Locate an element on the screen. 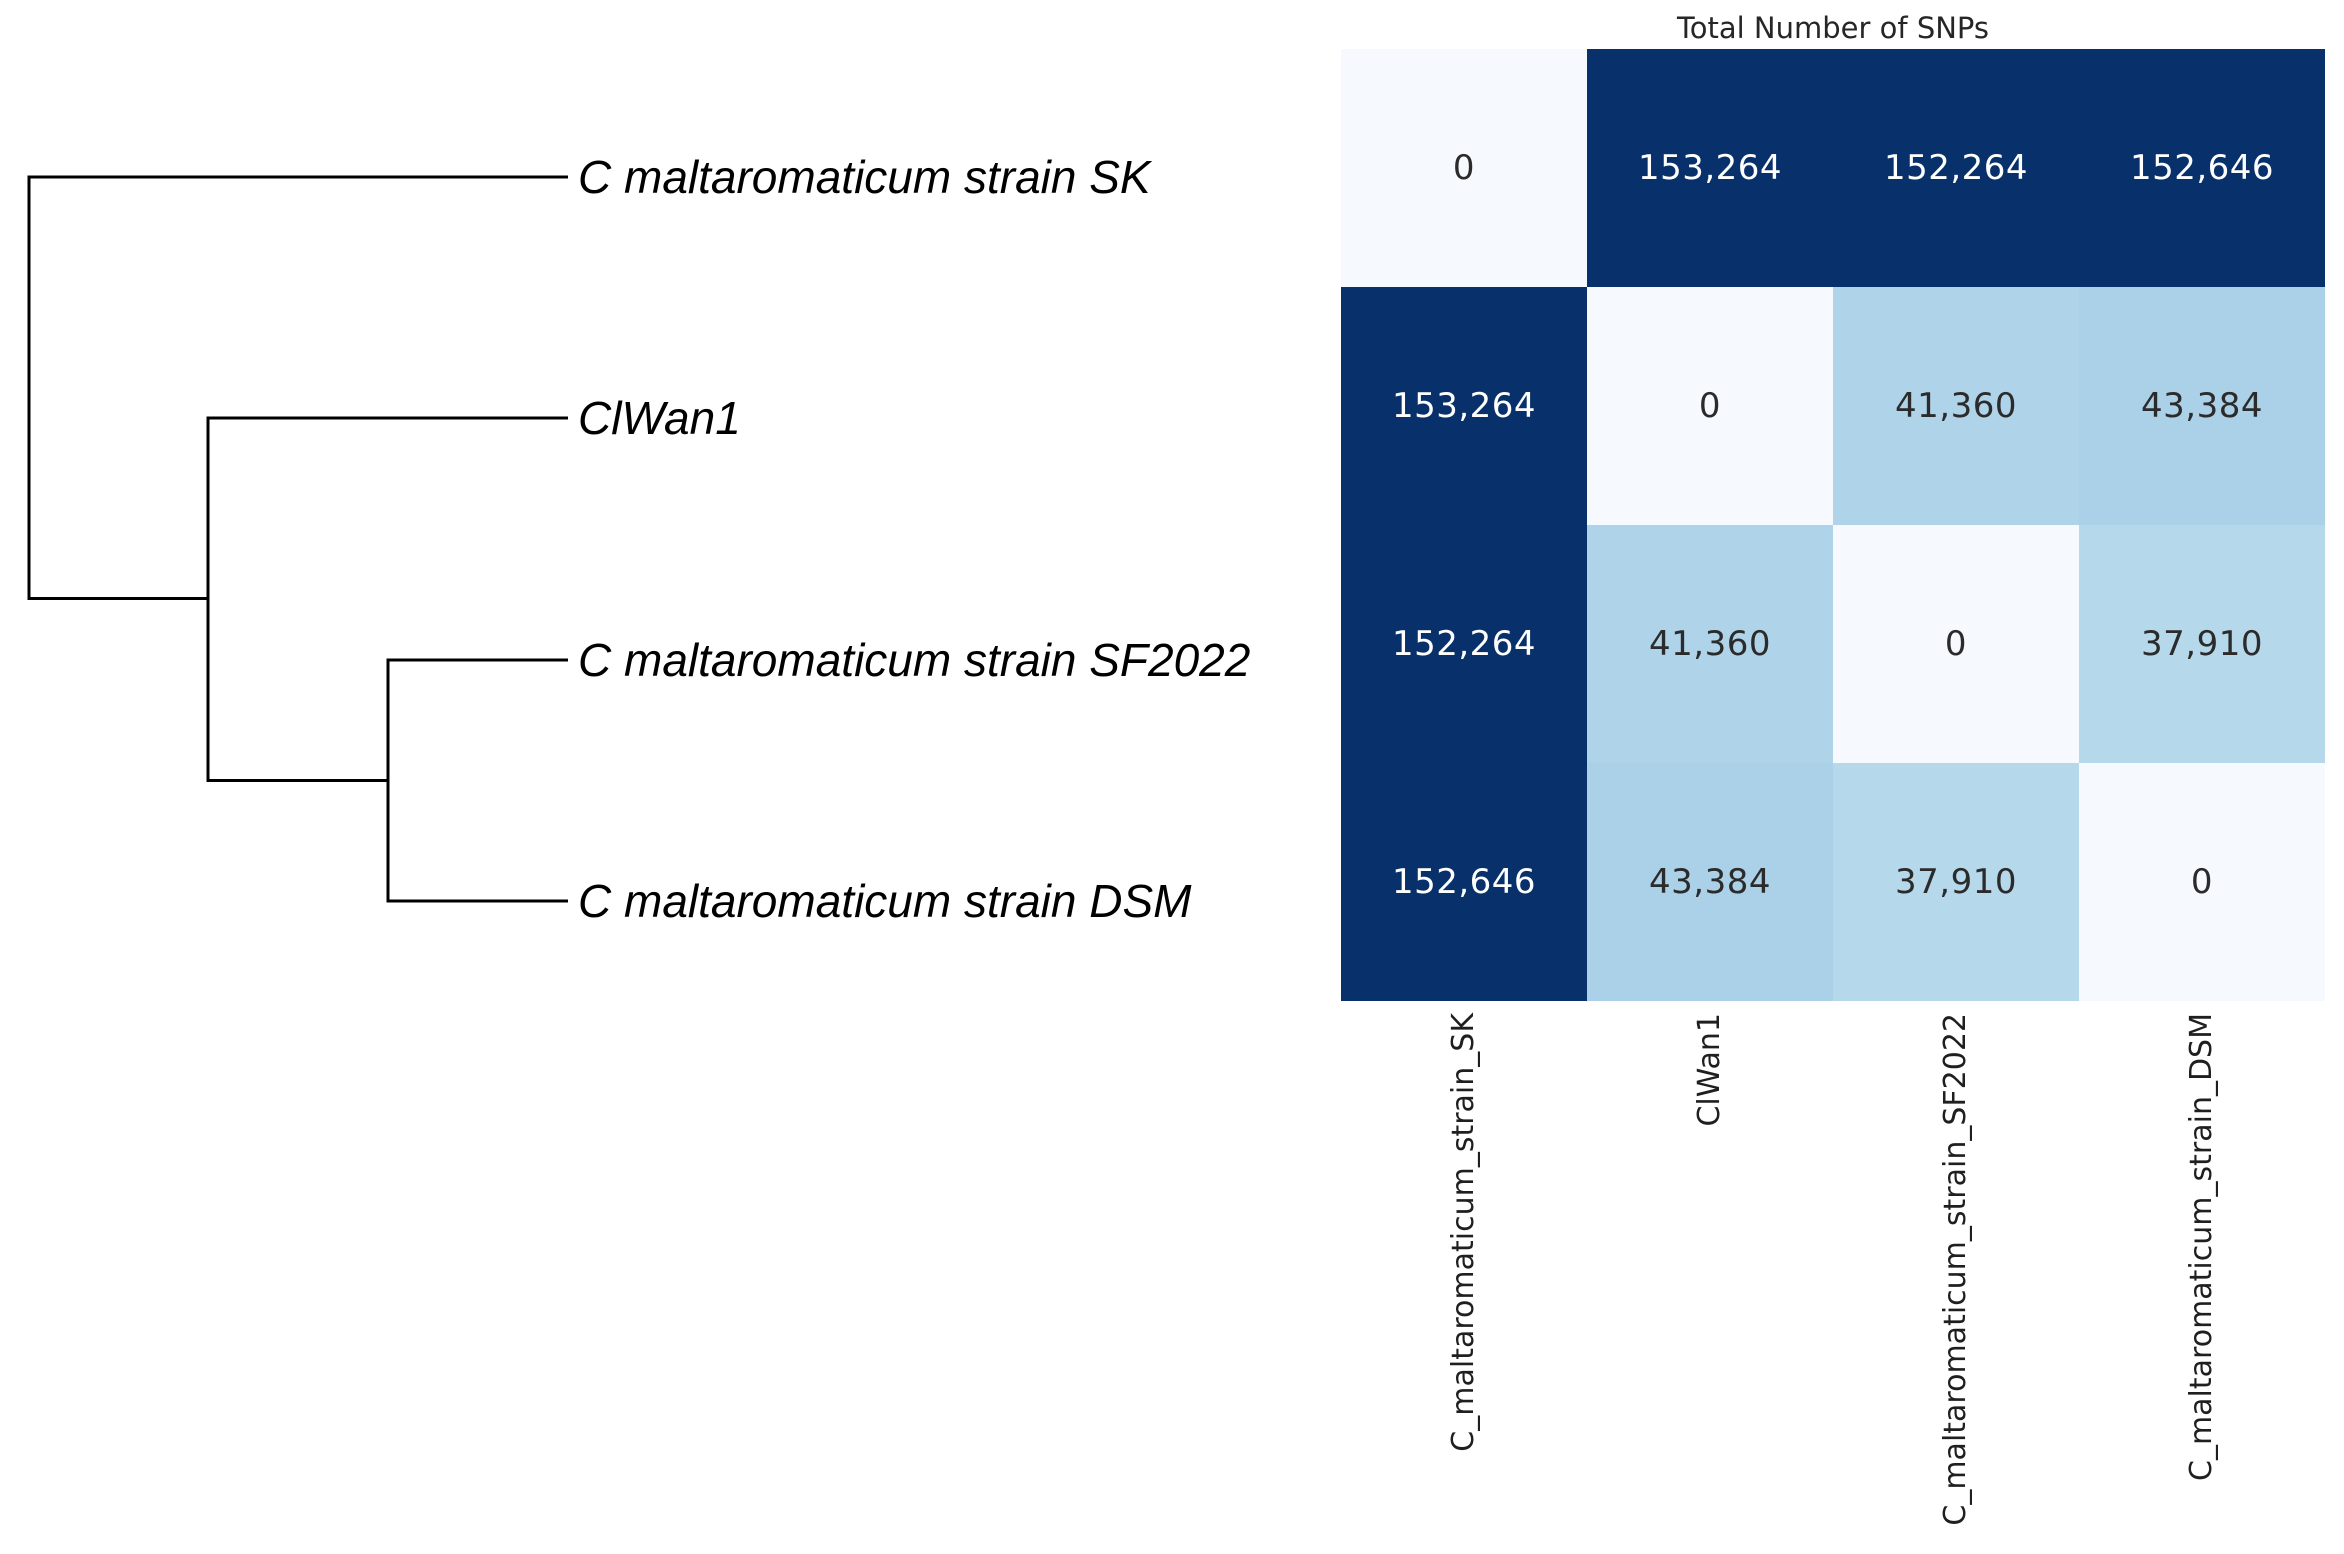 This screenshot has height=1554, width=2344. heatmap-column-label: C_maltaromaticum_strain_DSM is located at coordinates (2201, 1247).